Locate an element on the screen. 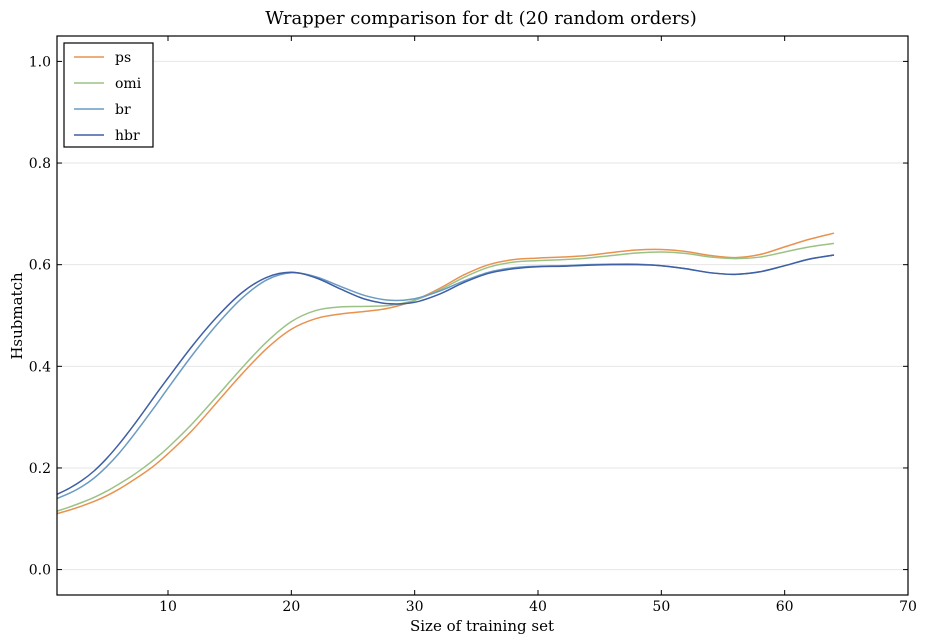  y-tick-label: 0.0 is located at coordinates (40, 571).